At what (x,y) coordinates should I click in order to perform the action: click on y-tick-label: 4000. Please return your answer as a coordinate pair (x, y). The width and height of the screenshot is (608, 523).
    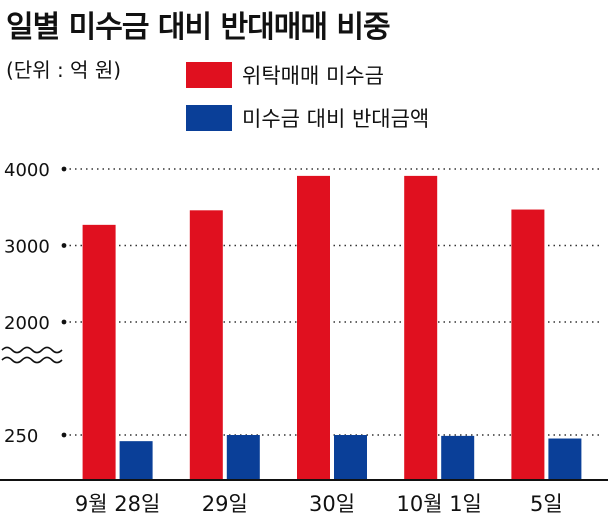
    Looking at the image, I should click on (27, 170).